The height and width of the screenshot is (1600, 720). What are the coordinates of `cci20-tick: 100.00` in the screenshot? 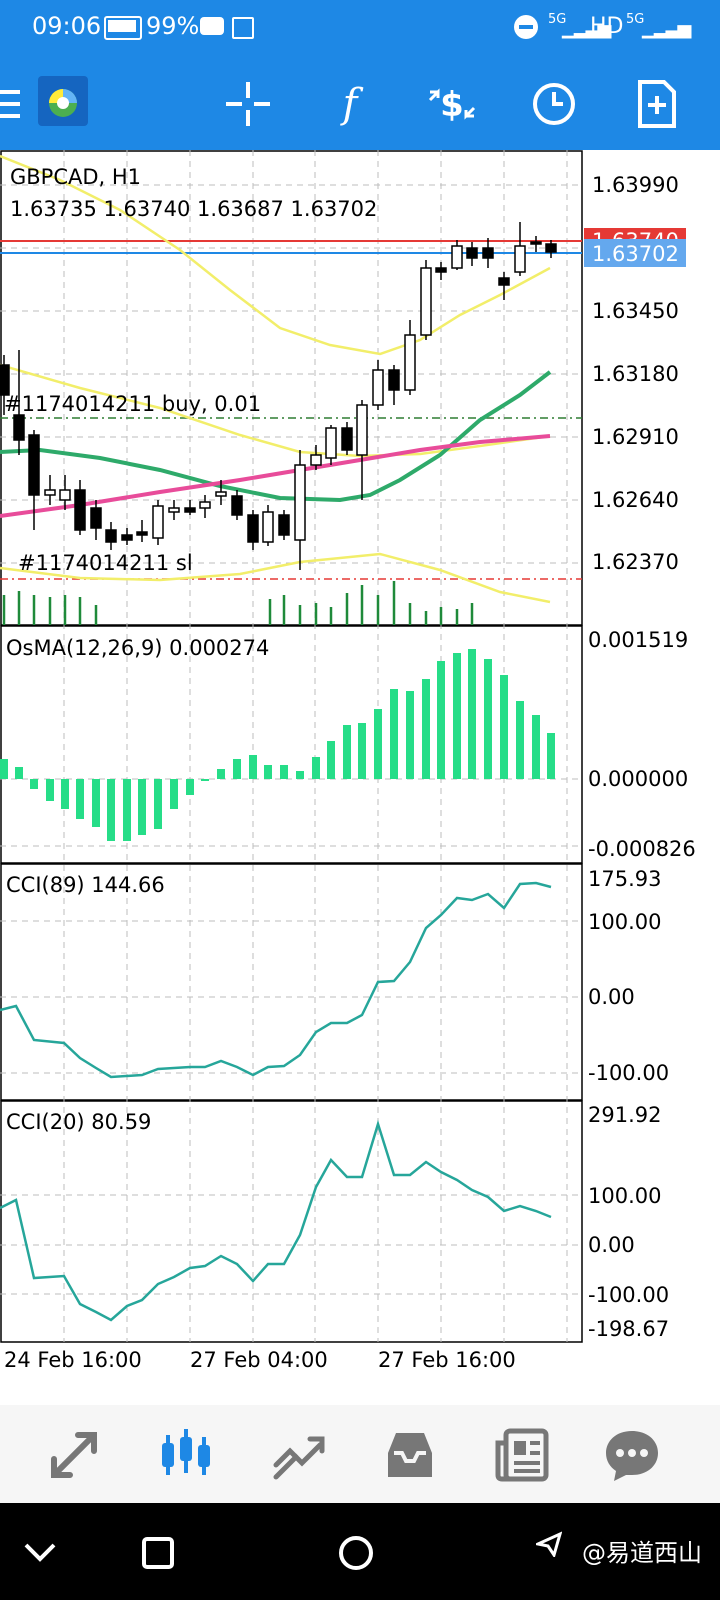 It's located at (624, 1196).